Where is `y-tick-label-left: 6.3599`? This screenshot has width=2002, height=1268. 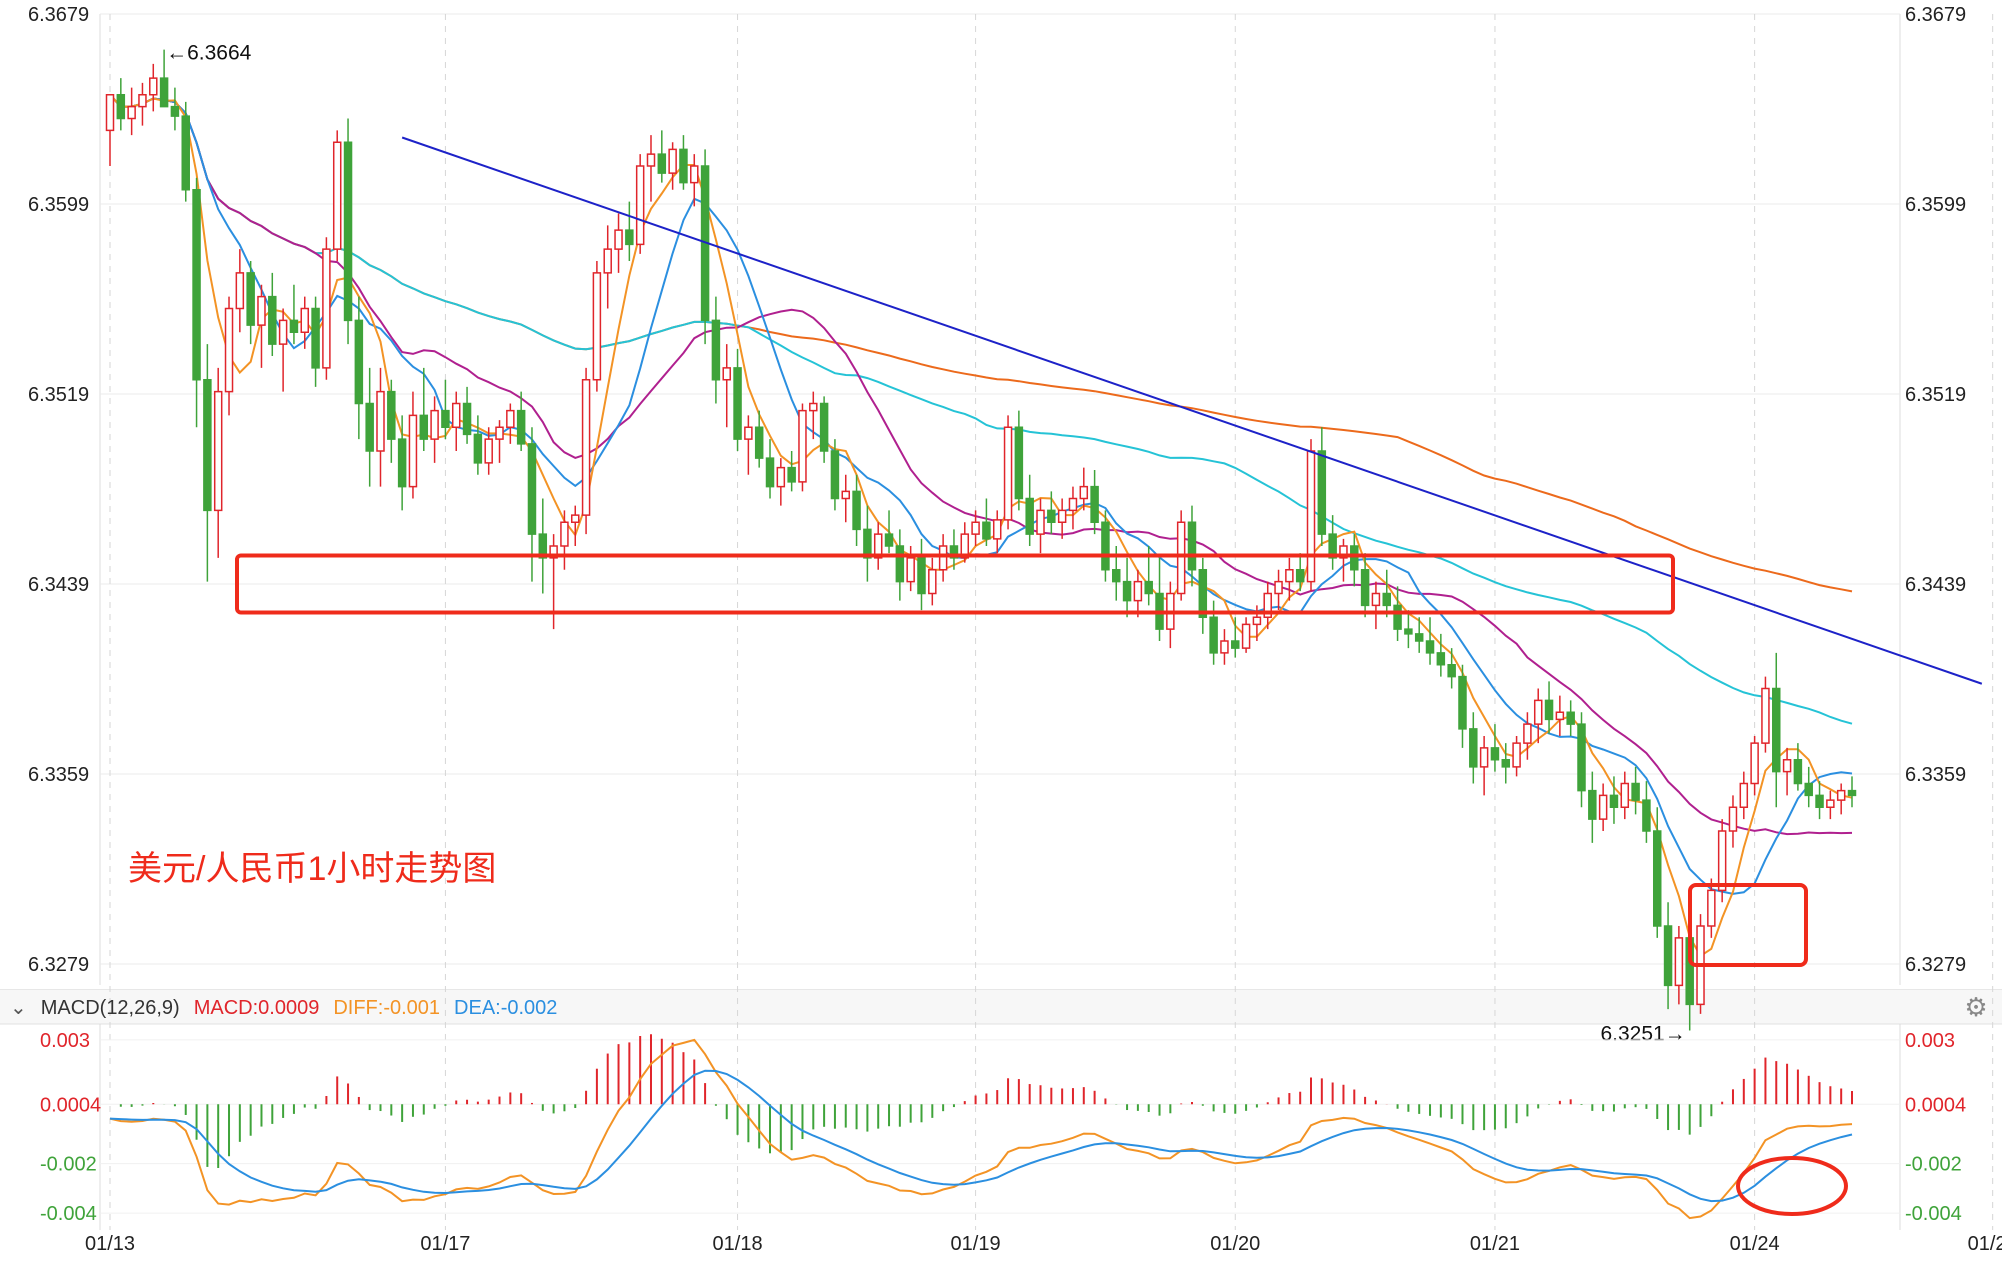 y-tick-label-left: 6.3599 is located at coordinates (58, 205).